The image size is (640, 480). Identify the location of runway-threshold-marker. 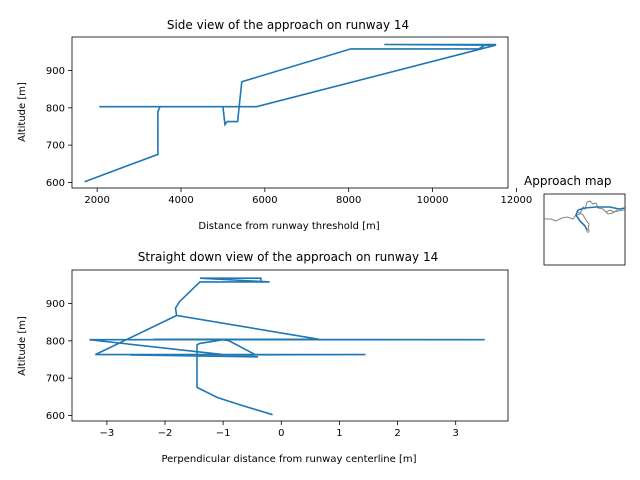
(588, 231).